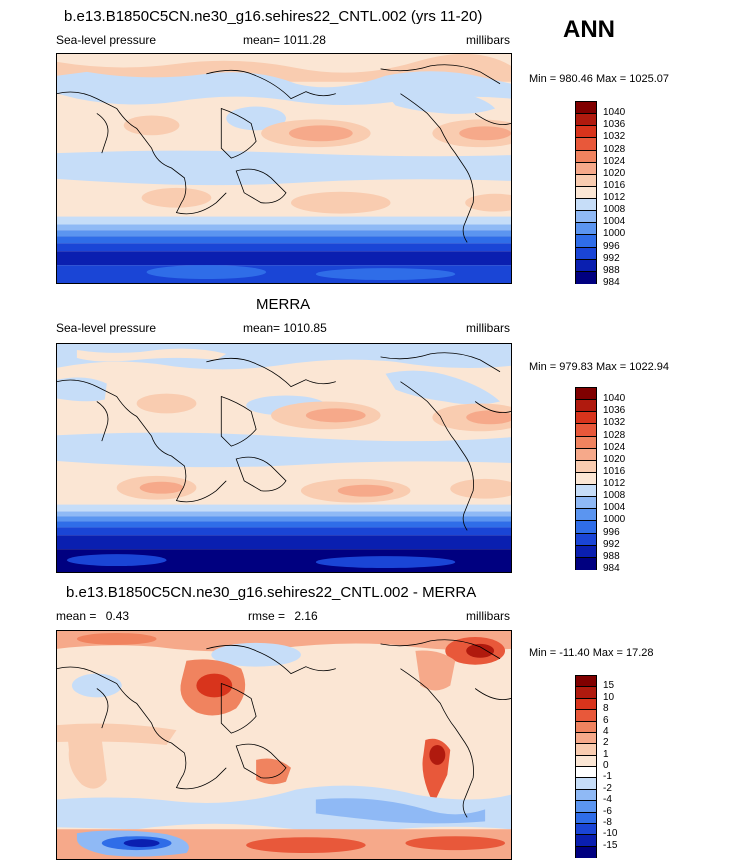 The height and width of the screenshot is (865, 732). What do you see at coordinates (611, 544) in the screenshot?
I see `panel-obs-colorbar-label: 992` at bounding box center [611, 544].